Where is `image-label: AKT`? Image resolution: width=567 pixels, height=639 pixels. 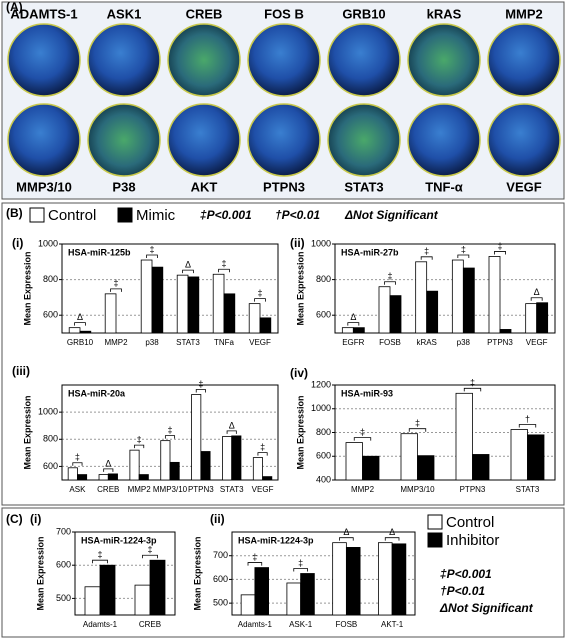 image-label: AKT is located at coordinates (204, 186).